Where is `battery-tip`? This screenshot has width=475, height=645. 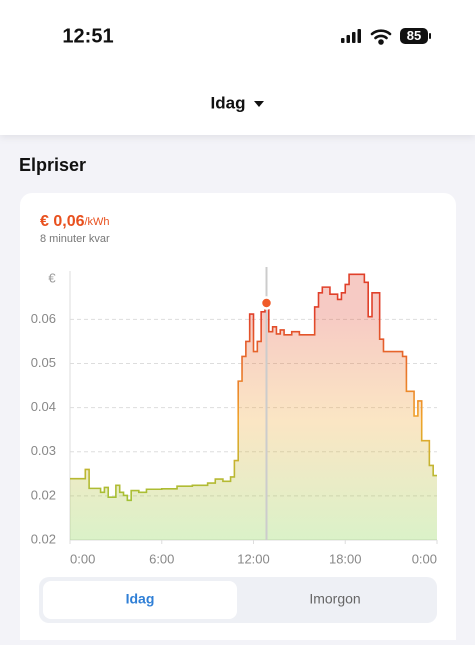 battery-tip is located at coordinates (430, 36).